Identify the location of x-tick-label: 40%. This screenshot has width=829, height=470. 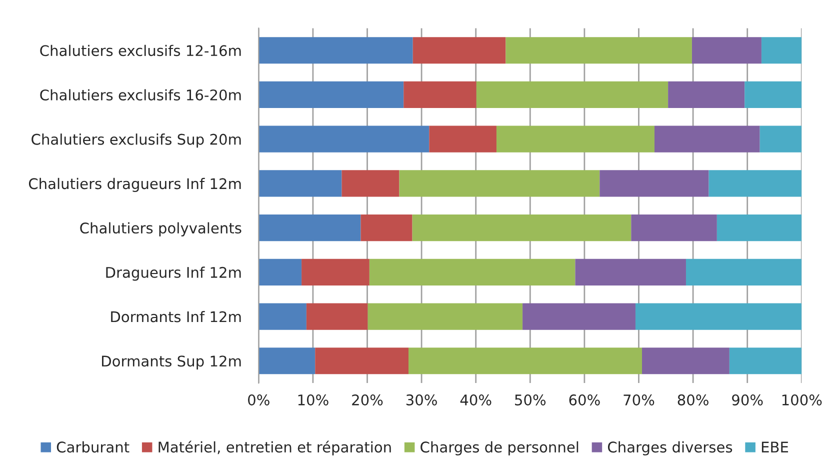
(476, 400).